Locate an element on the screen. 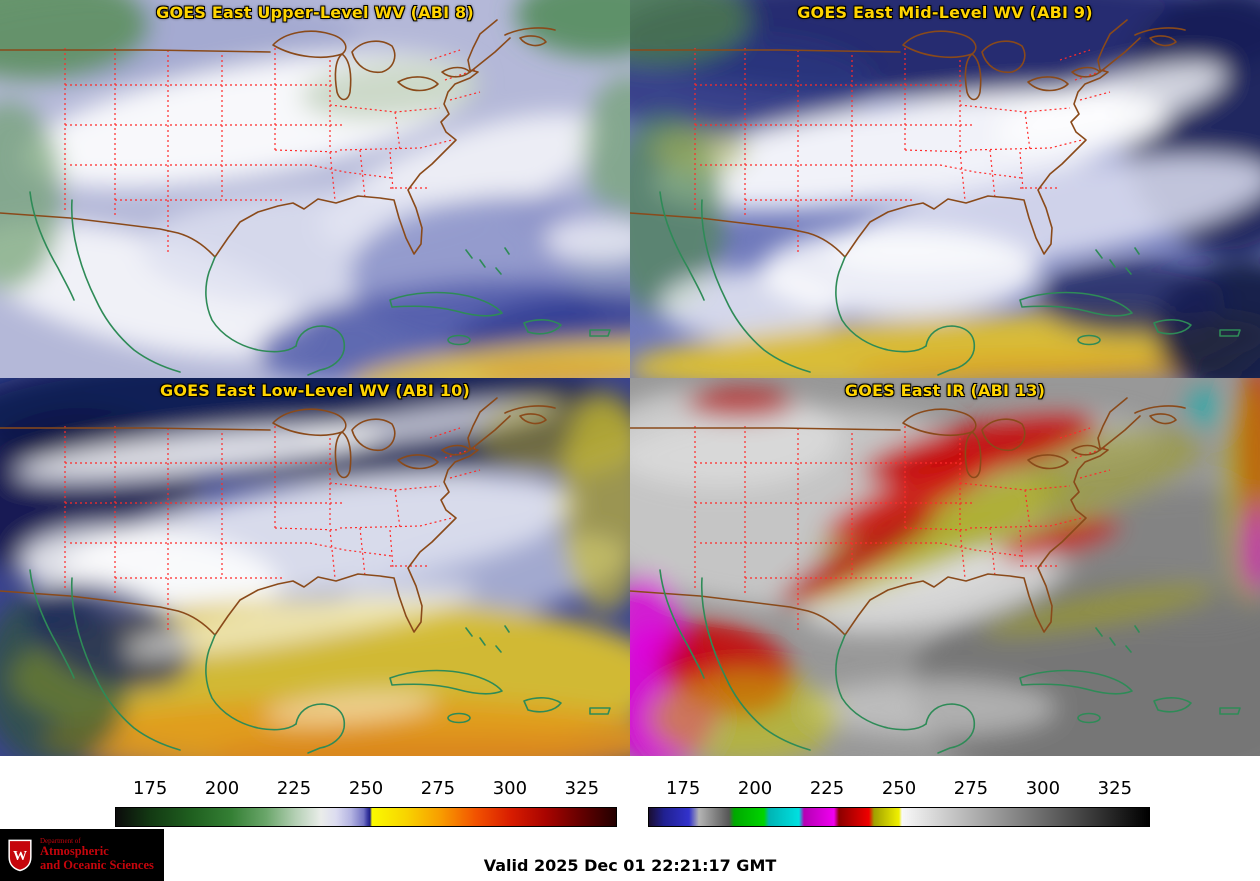  colorbar-wv: 175 200 225 250 275 300 325 is located at coordinates (366, 802).